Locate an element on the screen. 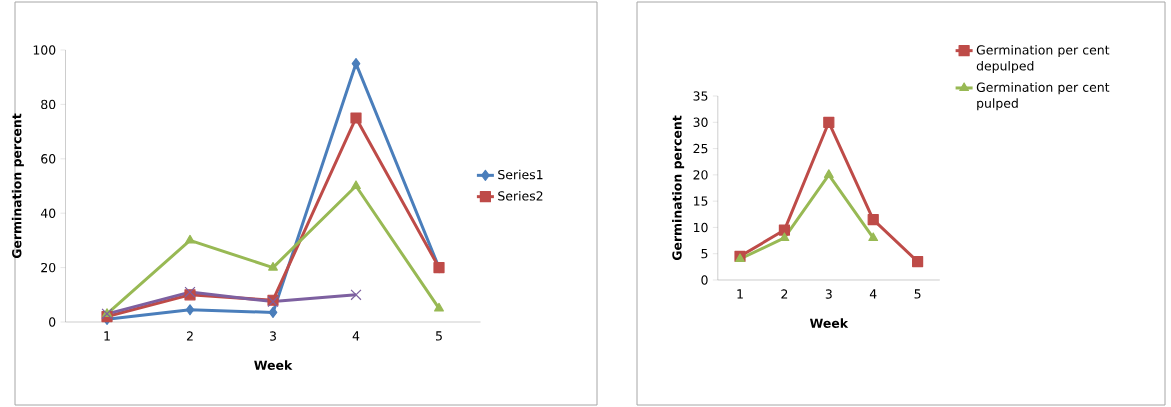  y-tick-label: 35 is located at coordinates (700, 96).